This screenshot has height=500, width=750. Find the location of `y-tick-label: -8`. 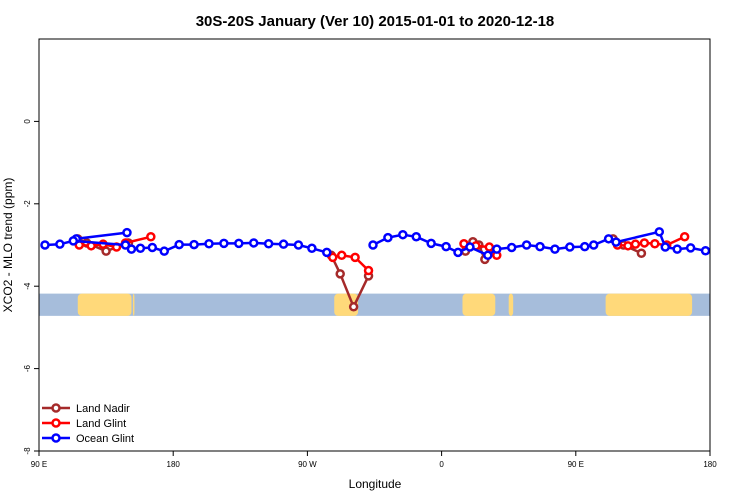

y-tick-label: -8 is located at coordinates (27, 451).